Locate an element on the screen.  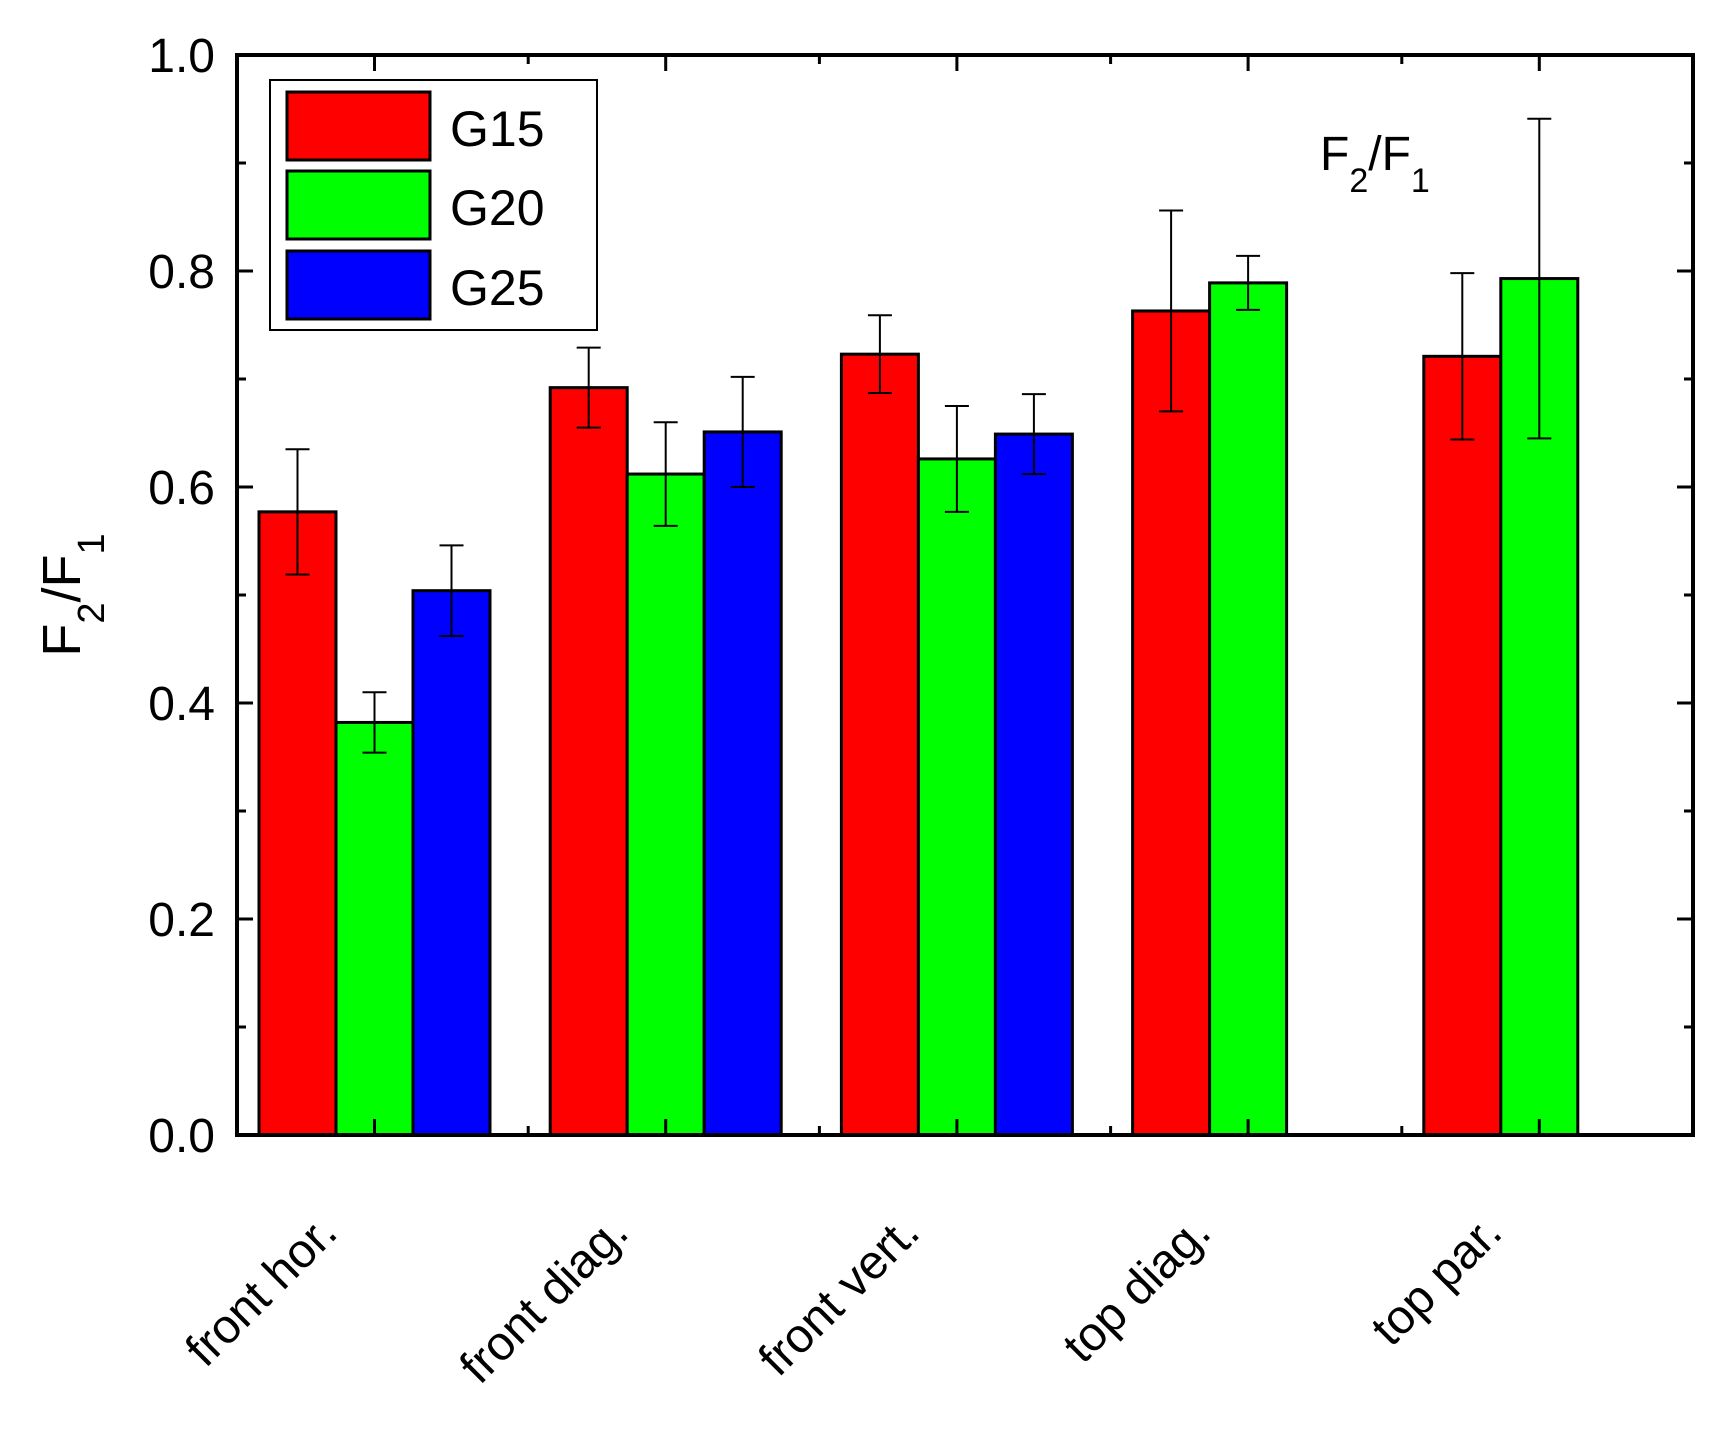
y-tick-label: 0.6 is located at coordinates (181, 488).